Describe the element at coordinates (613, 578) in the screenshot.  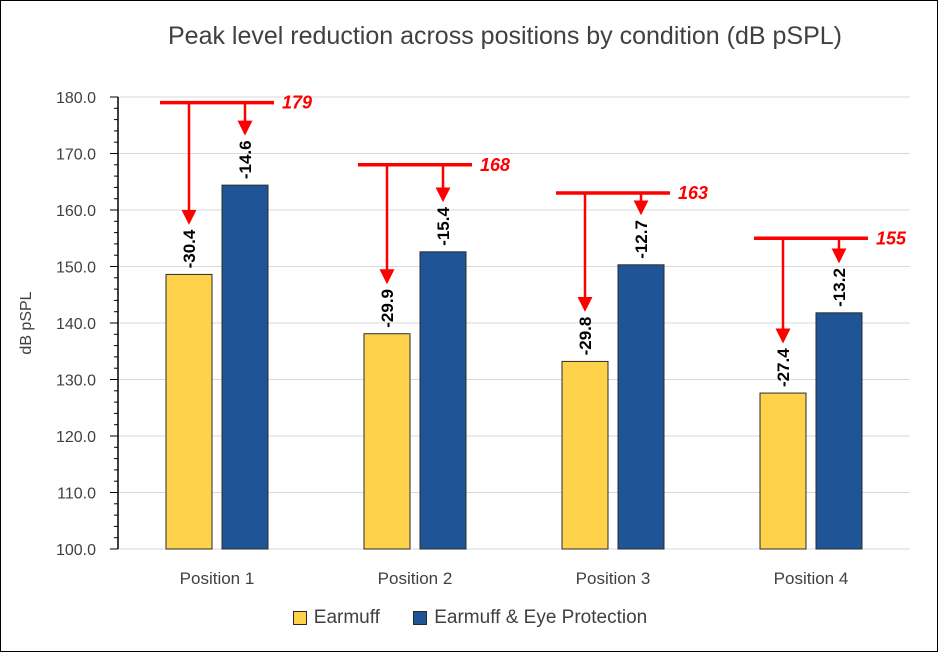
I see `x-category-label: Position 3` at that location.